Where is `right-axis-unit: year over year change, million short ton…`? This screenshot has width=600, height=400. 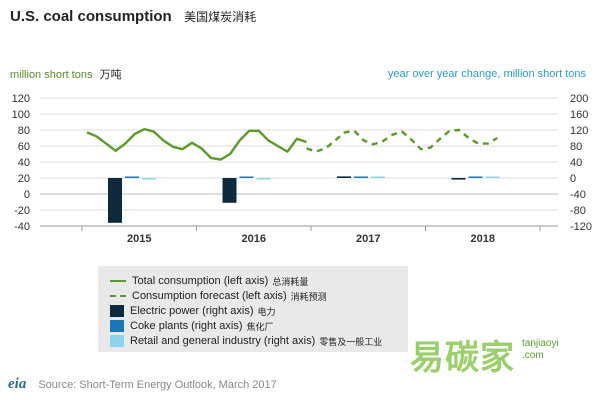
right-axis-unit: year over year change, million short ton… is located at coordinates (486, 74).